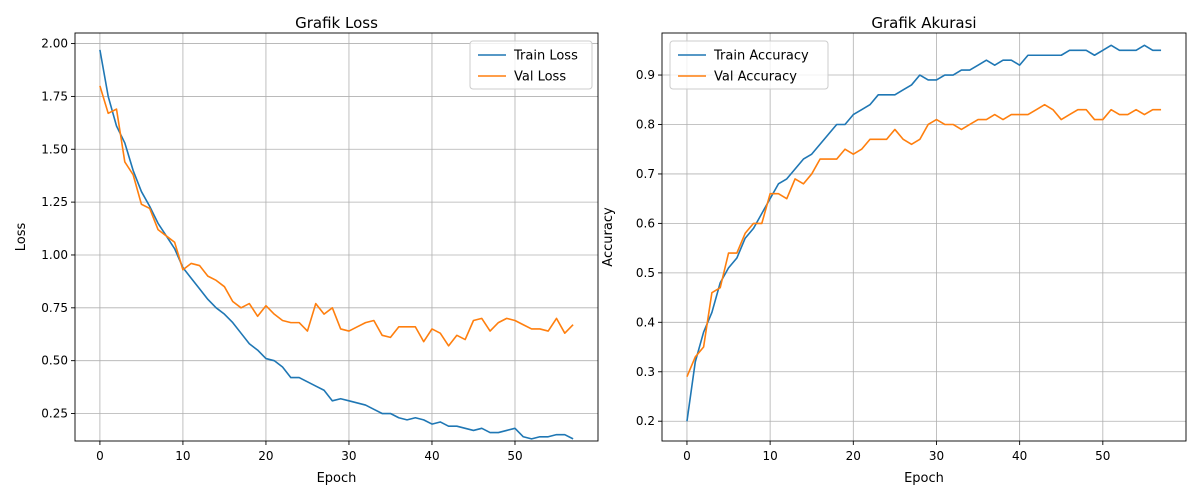 This screenshot has height=500, width=1200. I want to click on chart-1-x-tick-label-5: 50, so click(1102, 456).